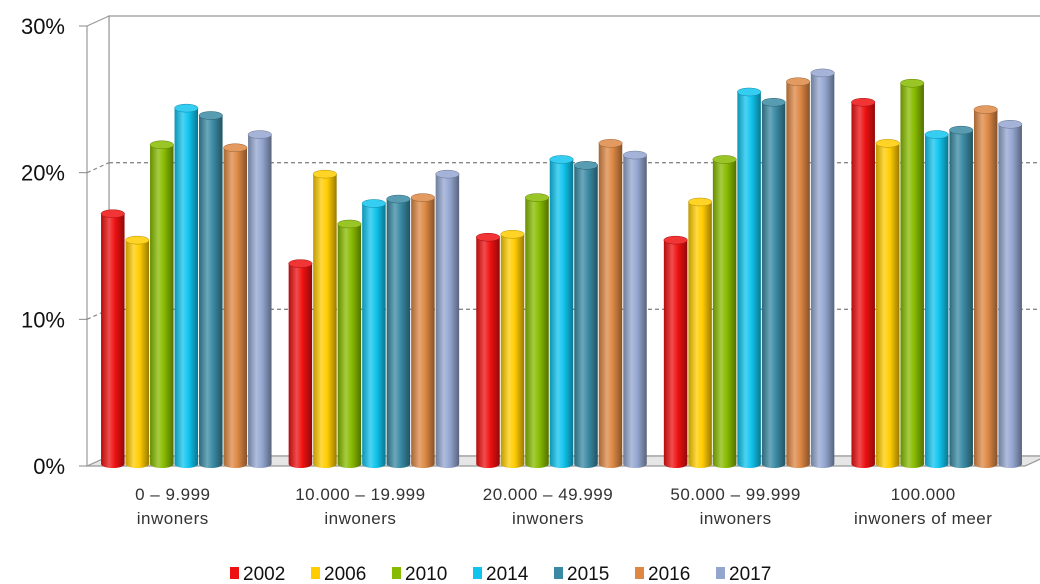  What do you see at coordinates (43, 173) in the screenshot?
I see `y-tick-label: 20%` at bounding box center [43, 173].